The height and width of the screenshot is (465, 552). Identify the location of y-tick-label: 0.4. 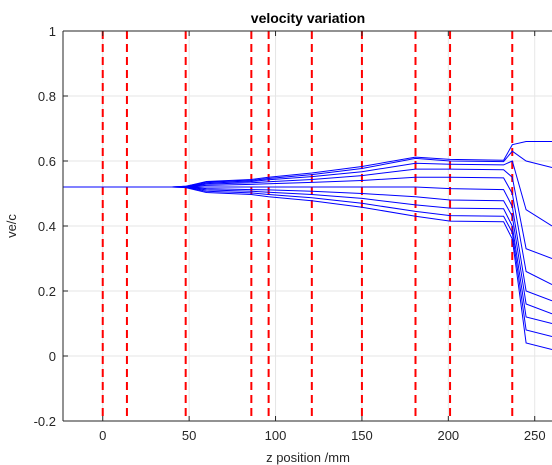
(47, 226).